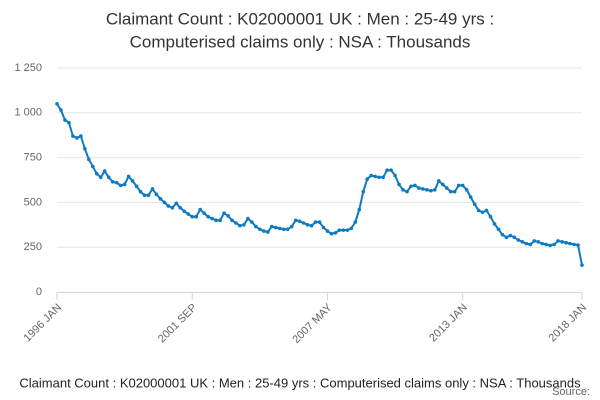  Describe the element at coordinates (33, 247) in the screenshot. I see `y-tick-label: 250` at that location.